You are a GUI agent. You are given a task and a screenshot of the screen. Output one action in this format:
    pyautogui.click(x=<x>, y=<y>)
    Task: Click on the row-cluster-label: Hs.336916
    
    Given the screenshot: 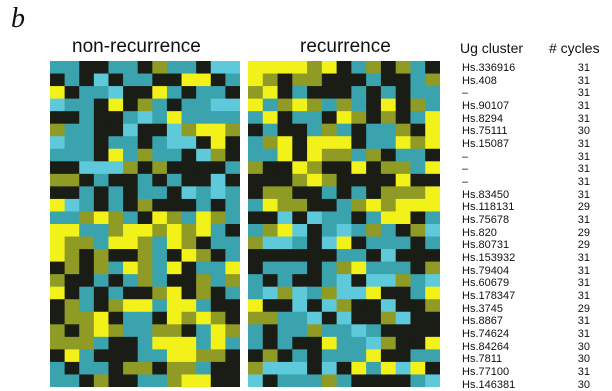 What is the action you would take?
    pyautogui.click(x=489, y=68)
    